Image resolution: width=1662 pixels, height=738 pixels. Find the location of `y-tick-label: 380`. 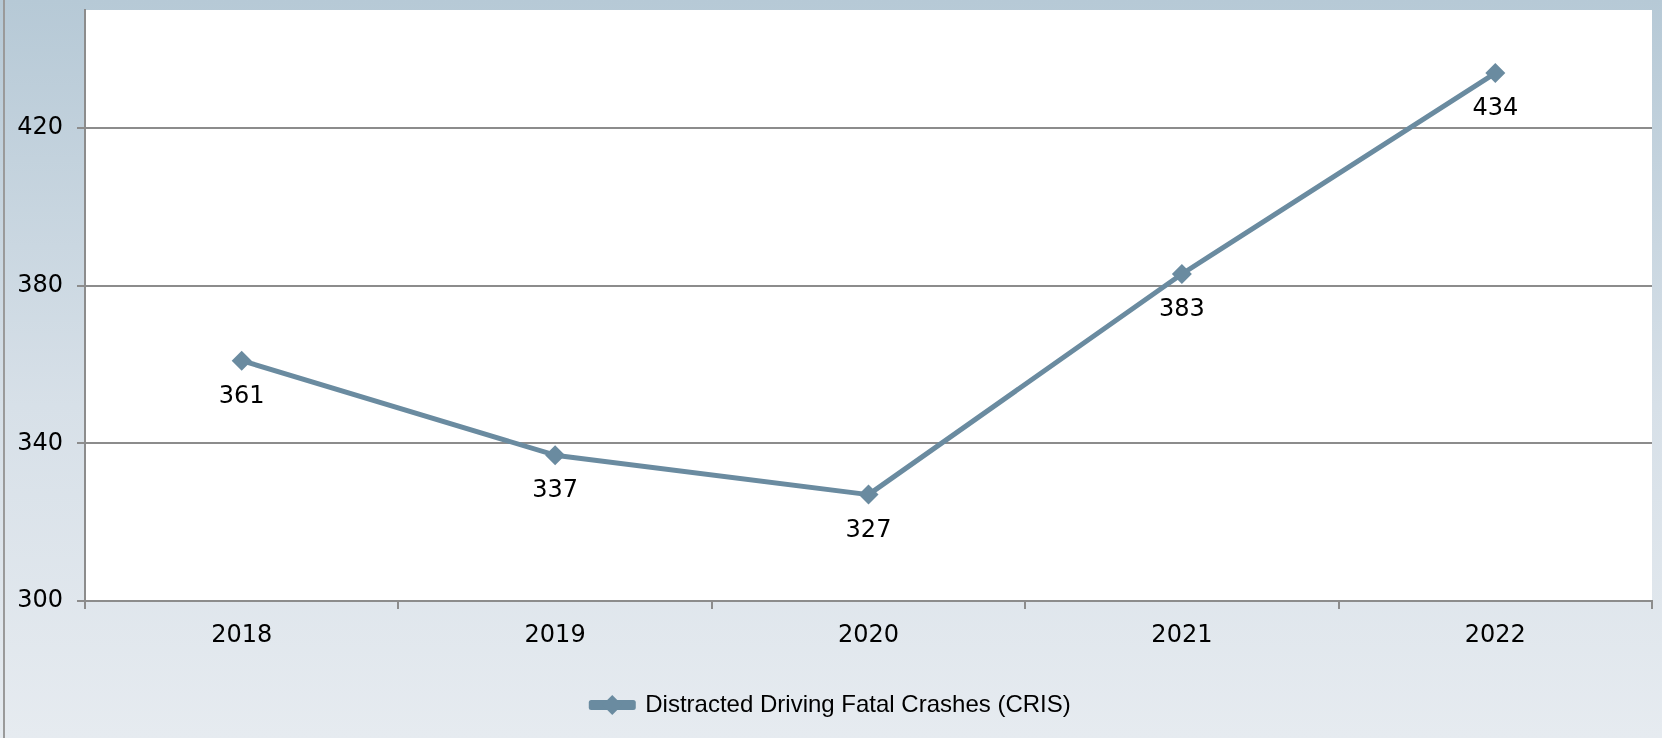

y-tick-label: 380 is located at coordinates (40, 284).